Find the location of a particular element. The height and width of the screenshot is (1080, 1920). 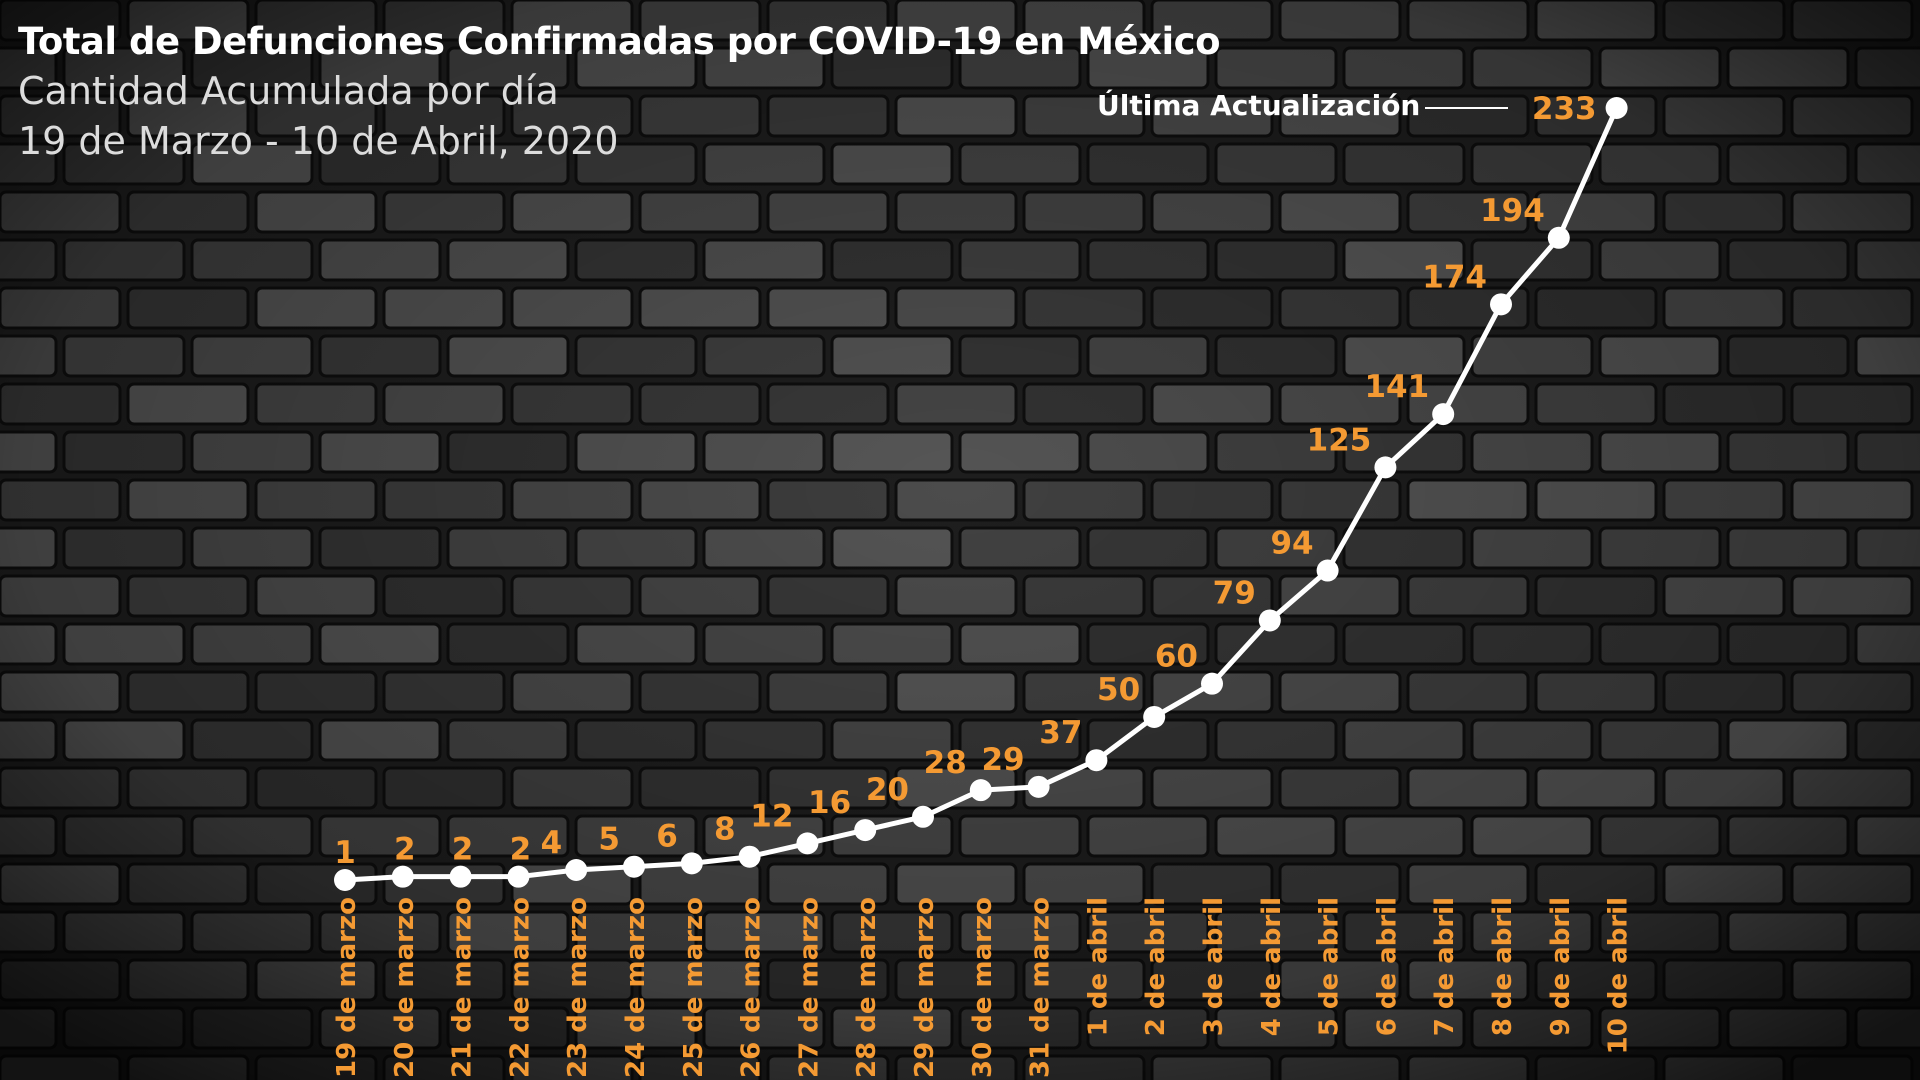

x-tick-label: 4 de abril is located at coordinates (1272, 966).